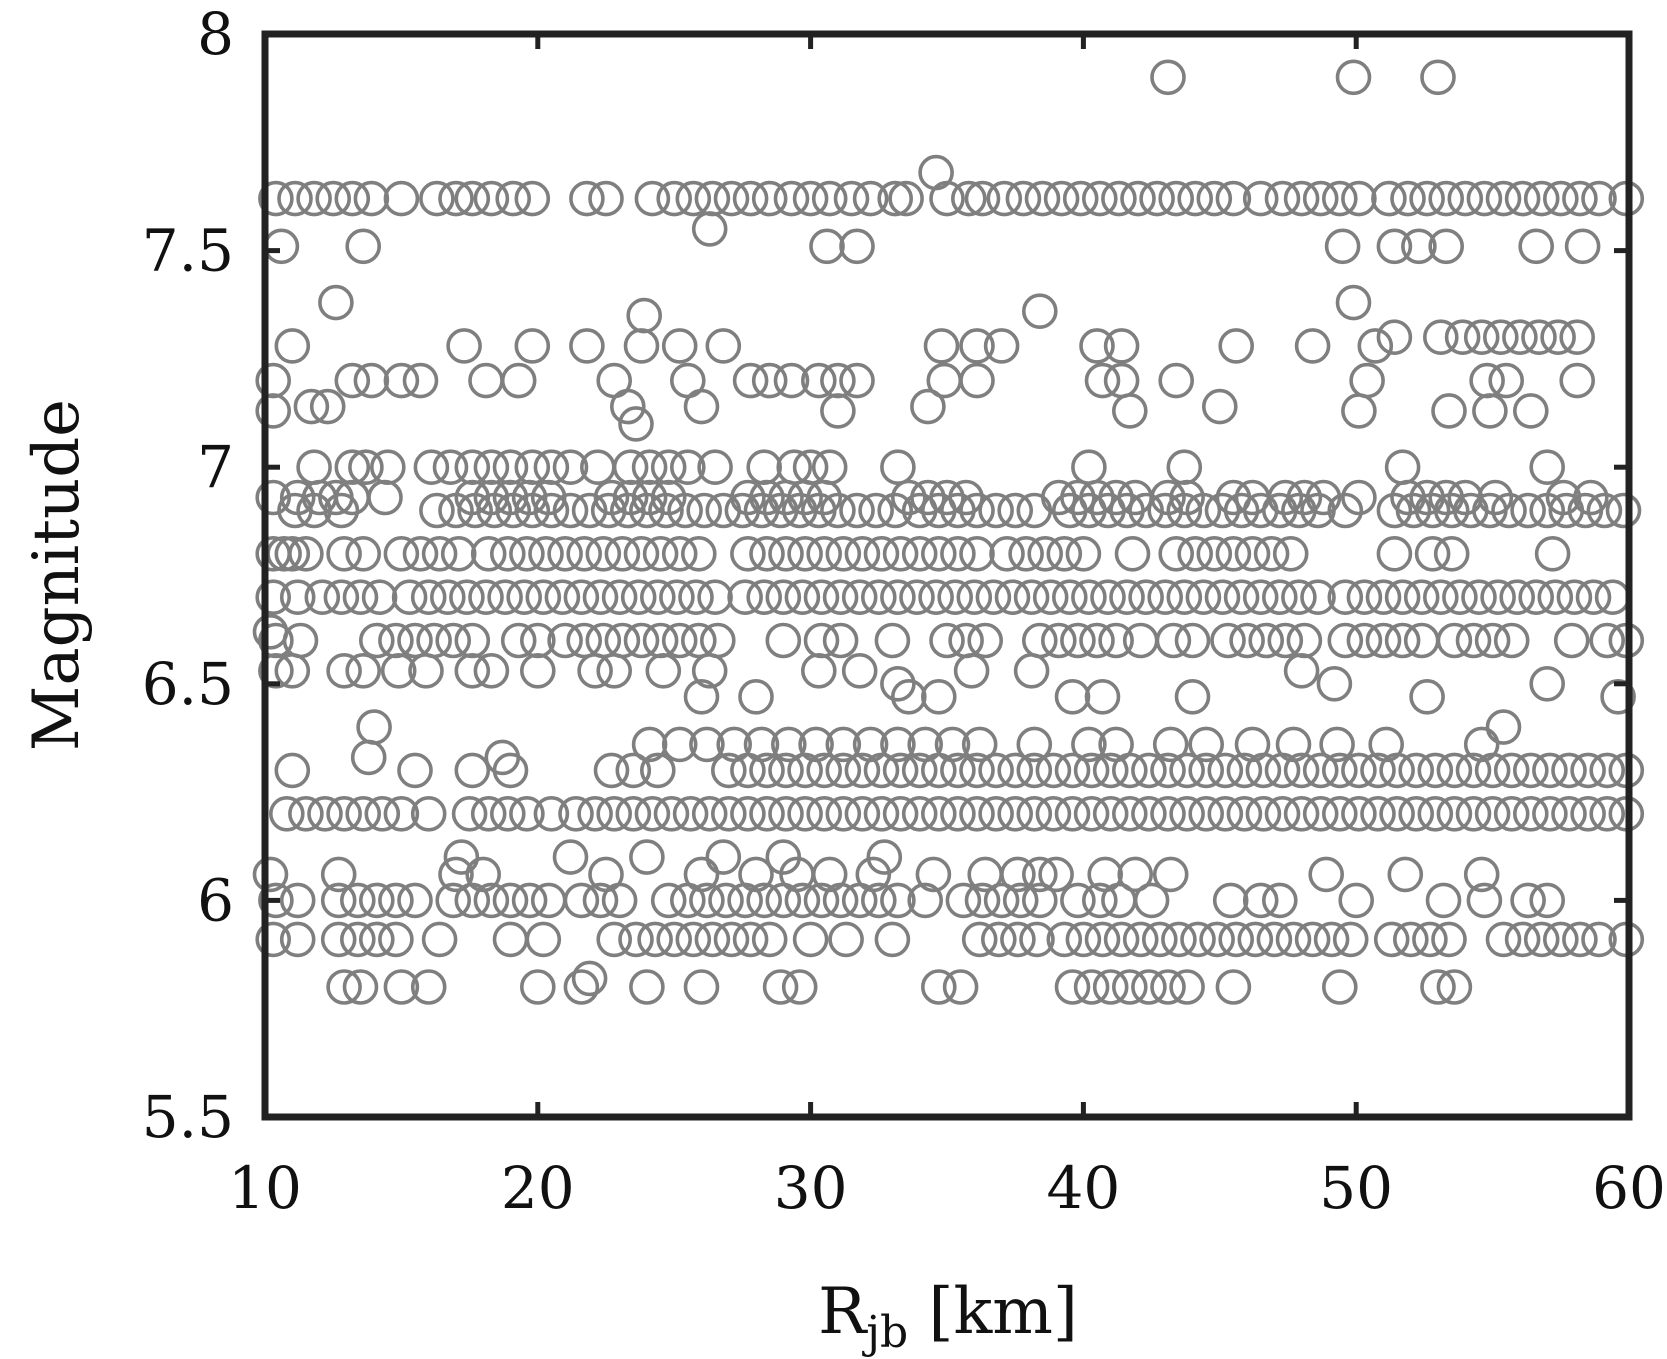 The width and height of the screenshot is (1667, 1359). Describe the element at coordinates (265, 1188) in the screenshot. I see `x-tick-label: 10` at that location.